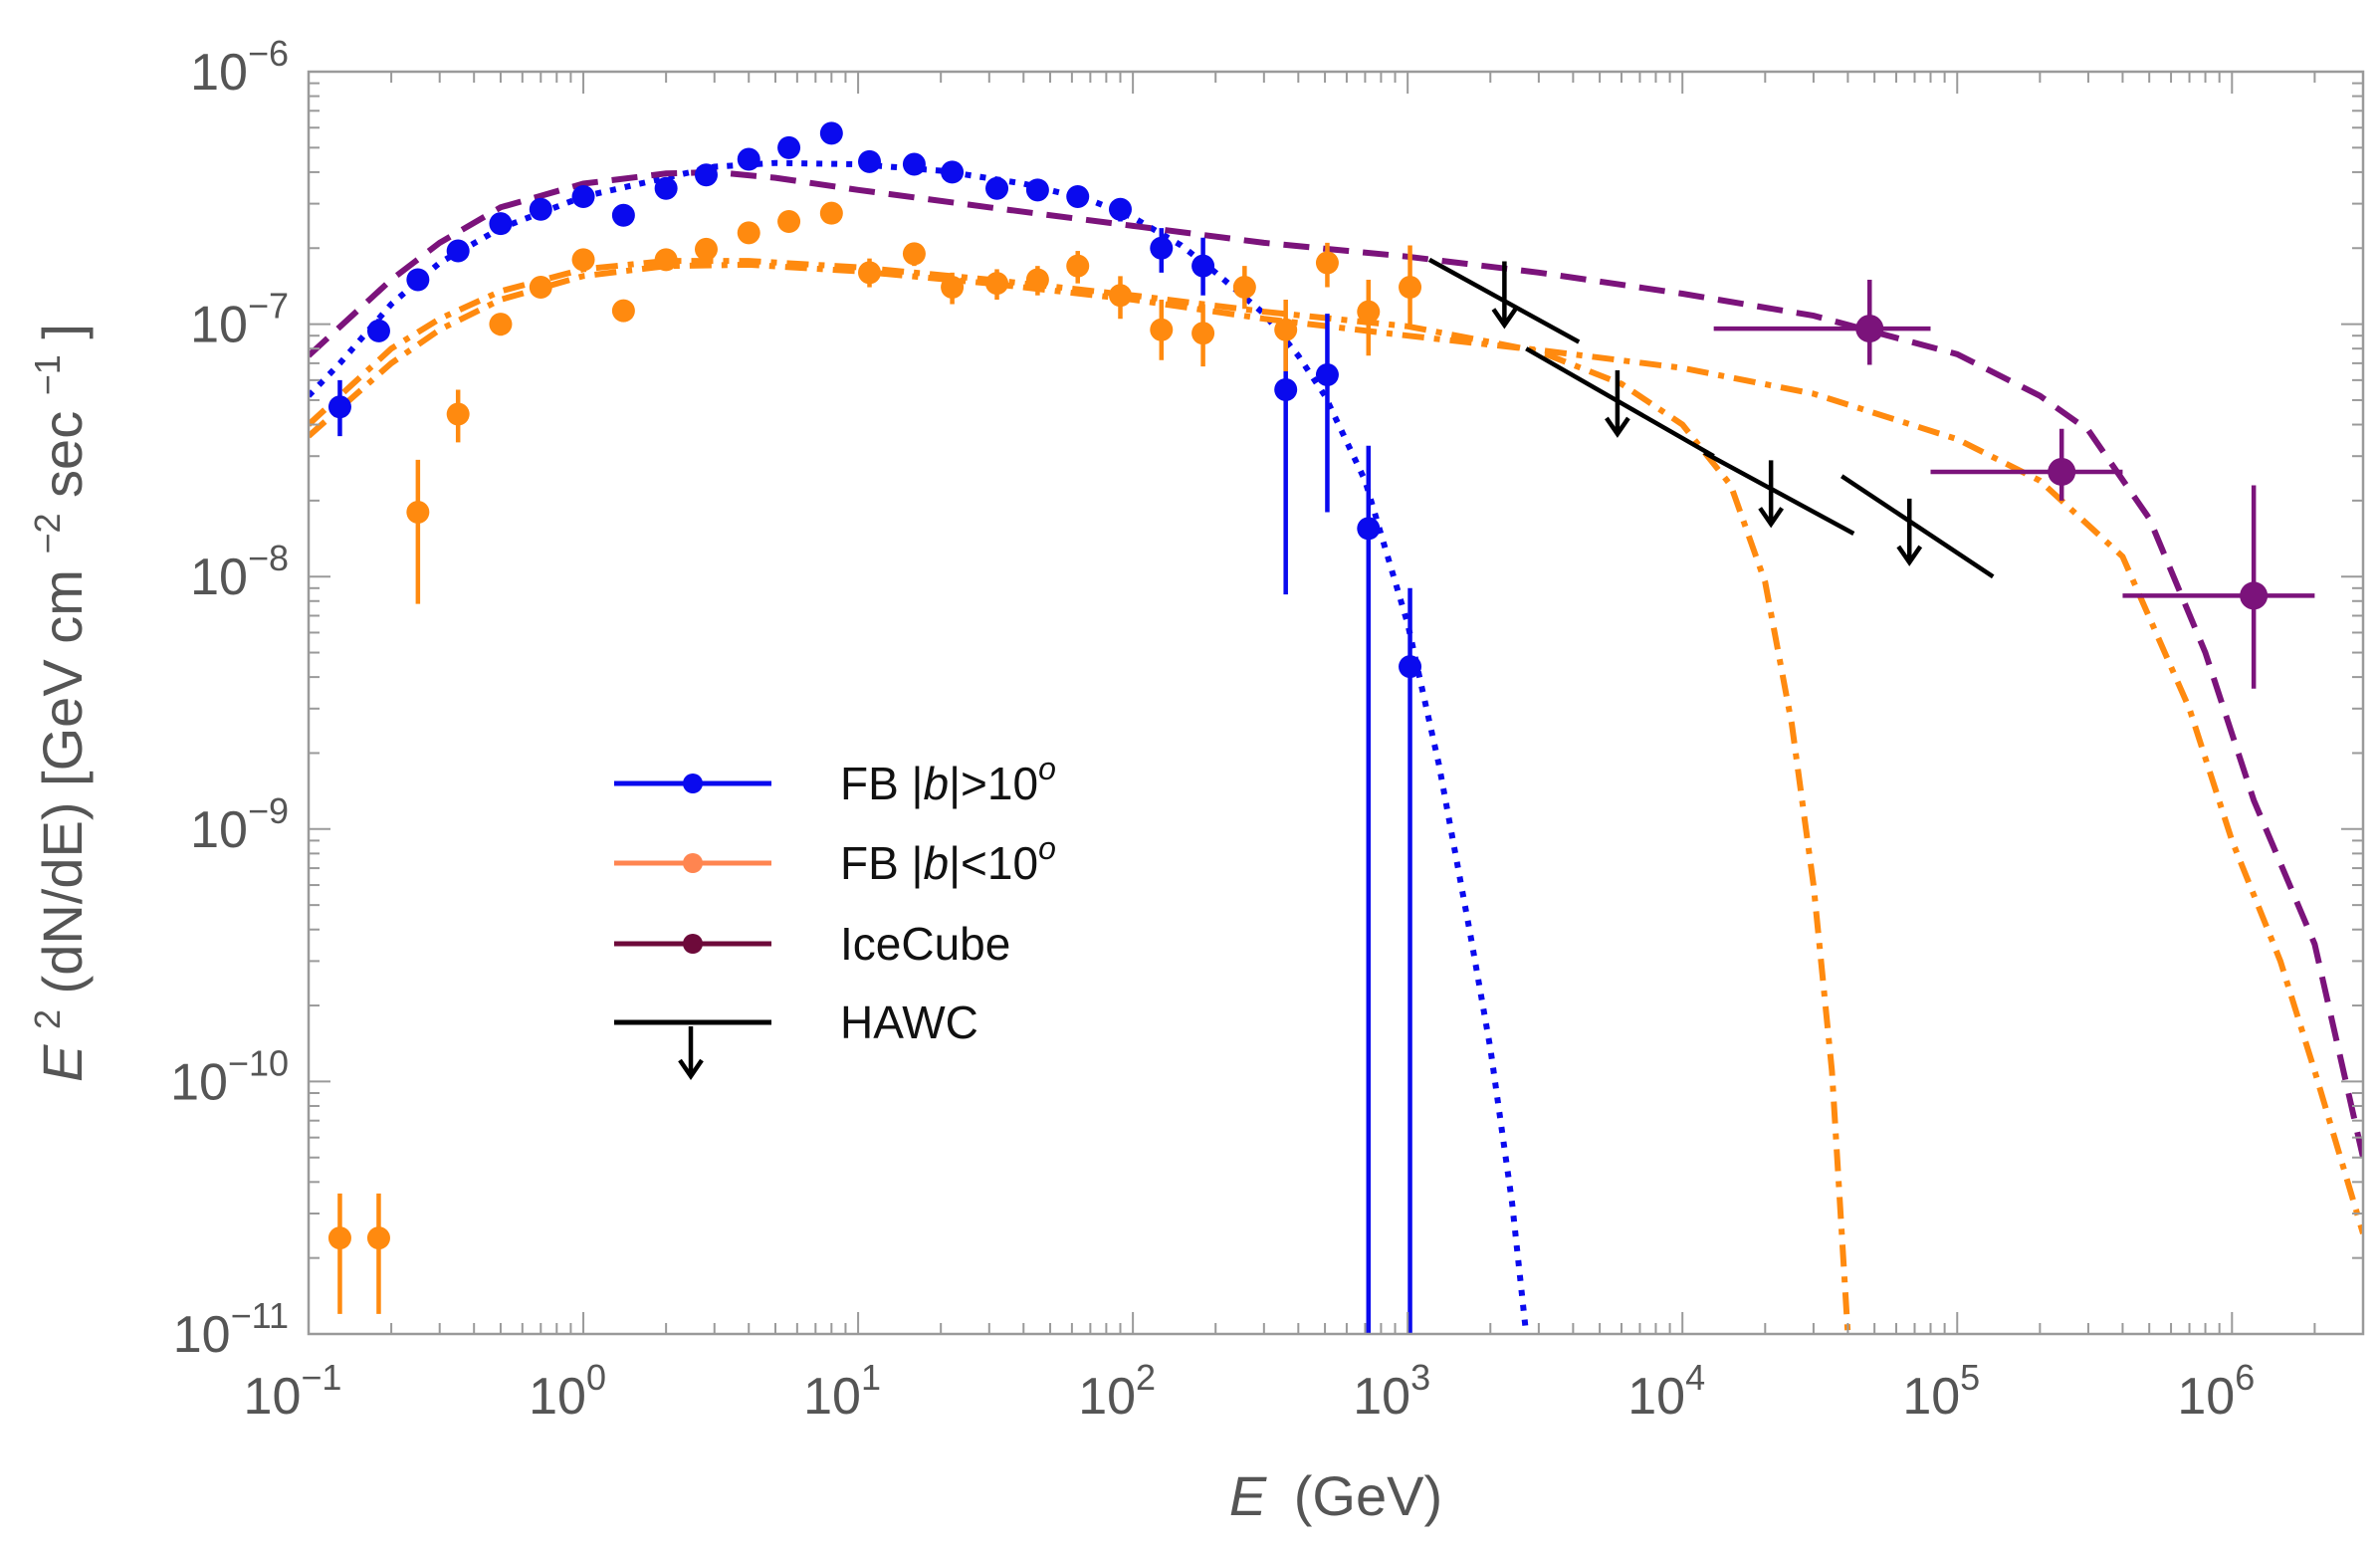 The image size is (2380, 1550). What do you see at coordinates (63, 331) in the screenshot?
I see `y-axis-end: ]` at bounding box center [63, 331].